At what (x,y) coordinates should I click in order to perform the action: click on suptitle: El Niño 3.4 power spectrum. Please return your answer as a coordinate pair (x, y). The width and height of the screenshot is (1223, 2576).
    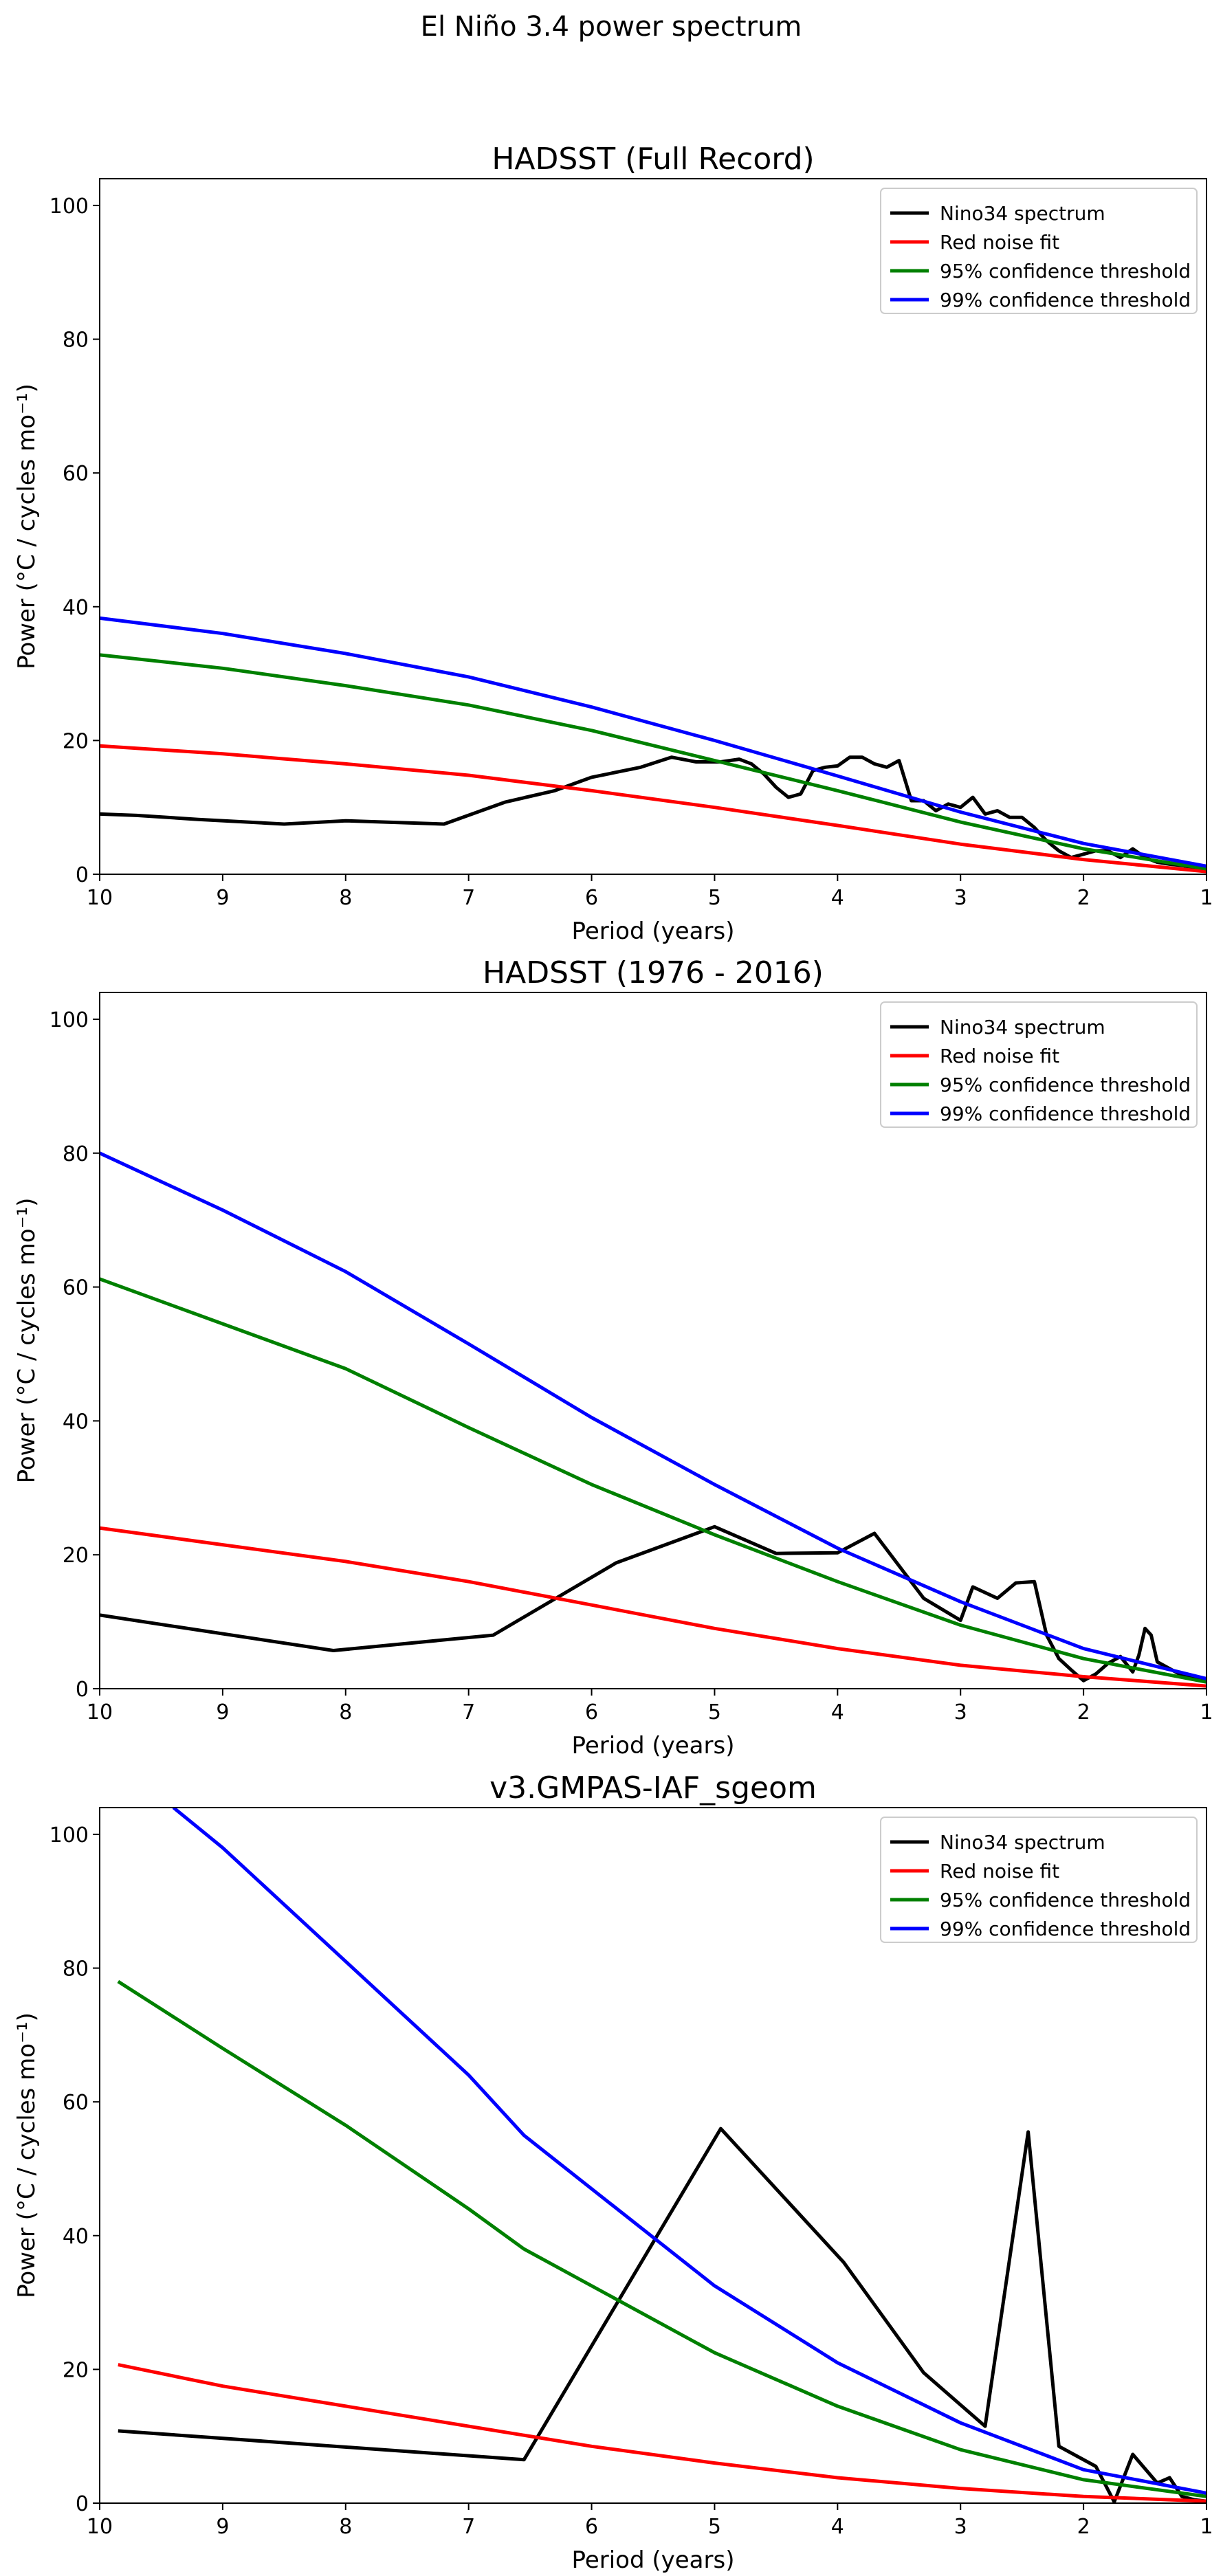
    Looking at the image, I should click on (611, 27).